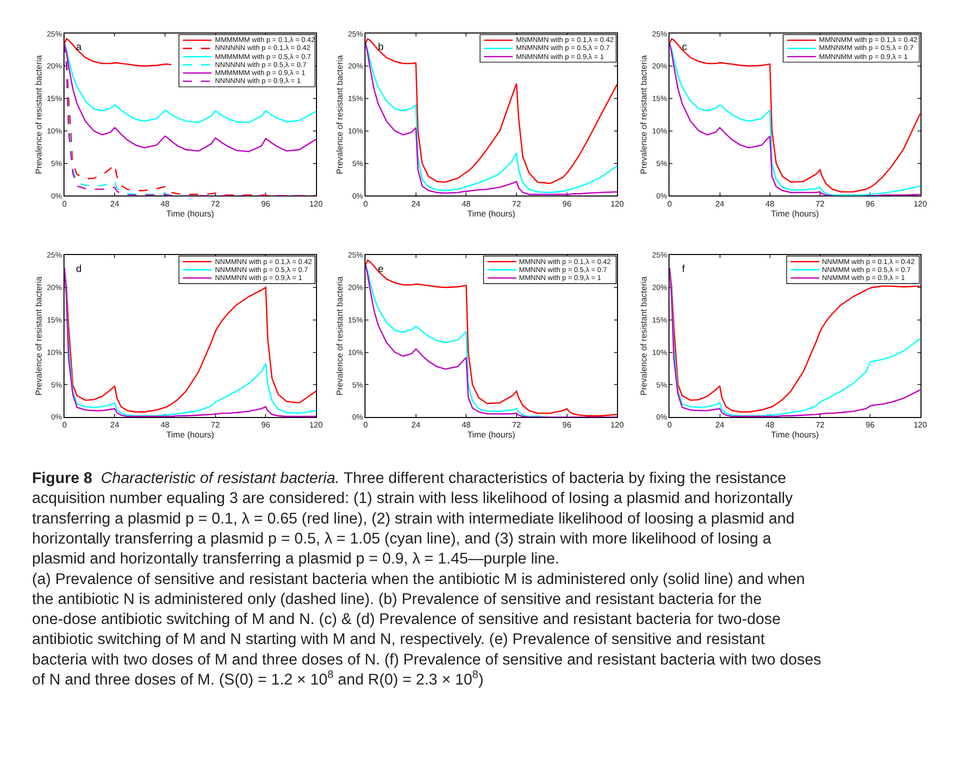 Image resolution: width=955 pixels, height=769 pixels. Describe the element at coordinates (62, 478) in the screenshot. I see `text: Figure 8` at that location.